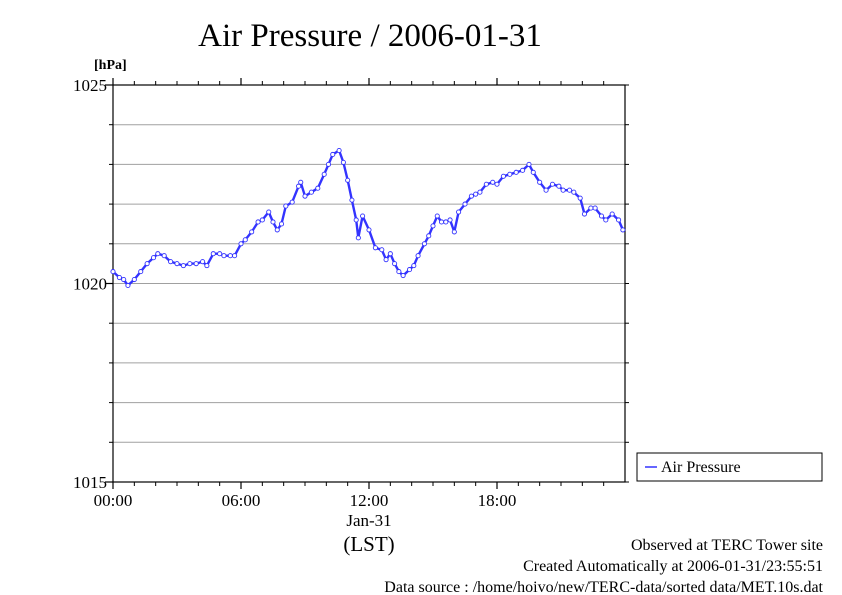 The image size is (842, 595). Describe the element at coordinates (368, 520) in the screenshot. I see `x-date-label: Jan-31` at that location.